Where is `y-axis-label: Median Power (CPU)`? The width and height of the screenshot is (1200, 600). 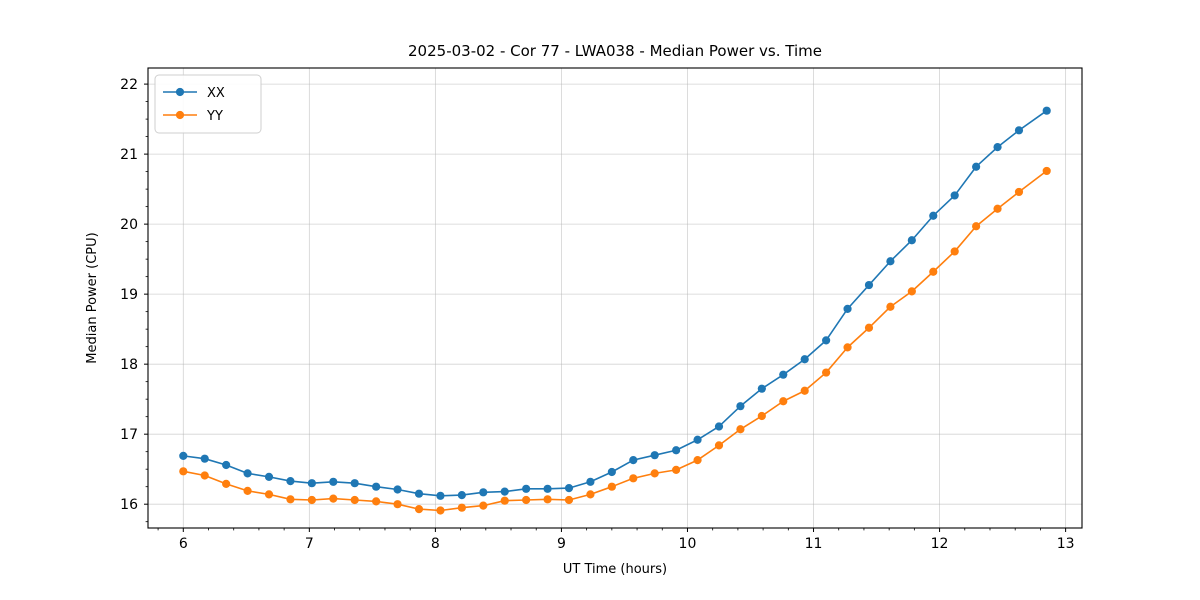 y-axis-label: Median Power (CPU) is located at coordinates (92, 297).